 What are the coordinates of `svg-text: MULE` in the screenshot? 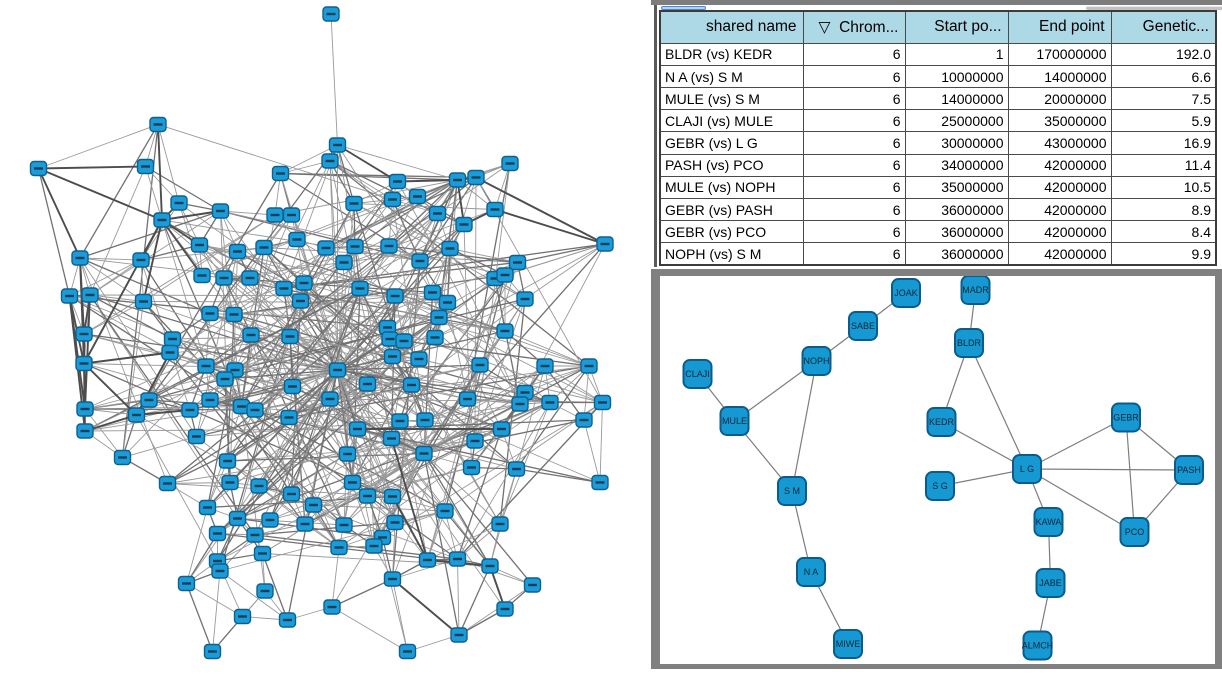 It's located at (734, 421).